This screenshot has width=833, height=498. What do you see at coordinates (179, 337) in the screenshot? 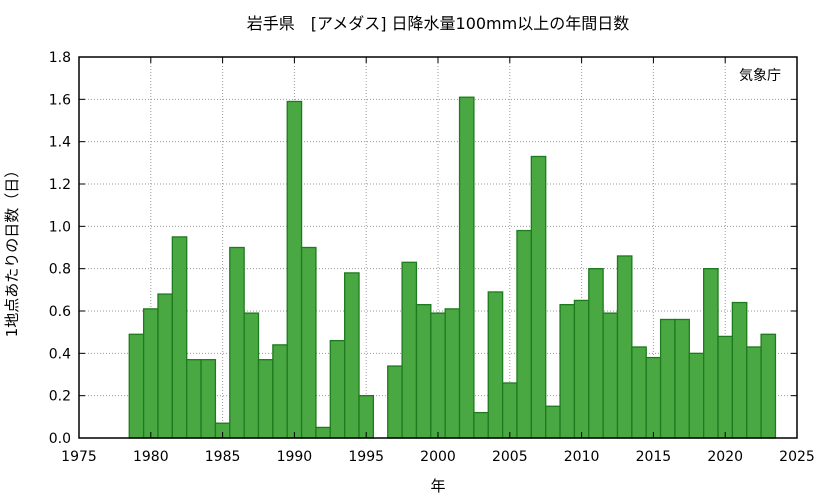
I see `bar-1982` at bounding box center [179, 337].